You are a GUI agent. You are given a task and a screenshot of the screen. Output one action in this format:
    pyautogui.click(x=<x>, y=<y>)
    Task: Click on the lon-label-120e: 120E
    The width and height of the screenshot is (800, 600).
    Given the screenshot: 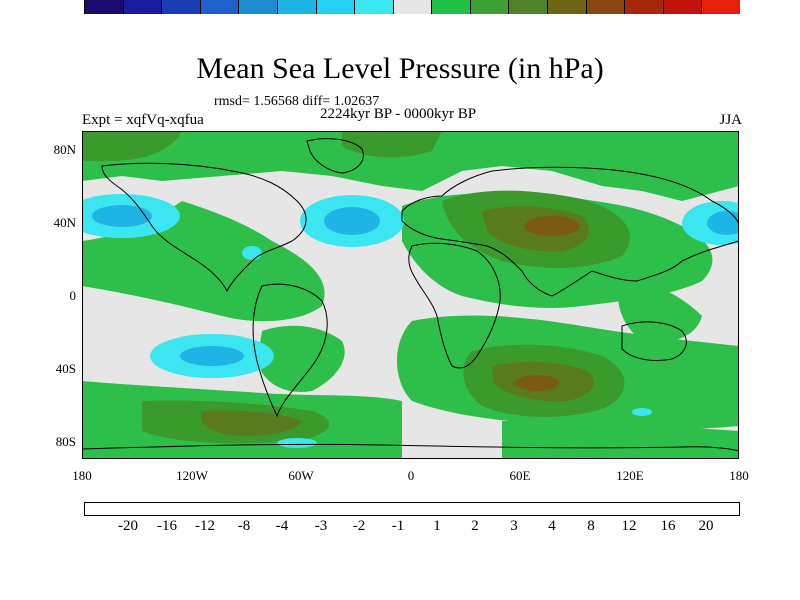 What is the action you would take?
    pyautogui.click(x=630, y=475)
    